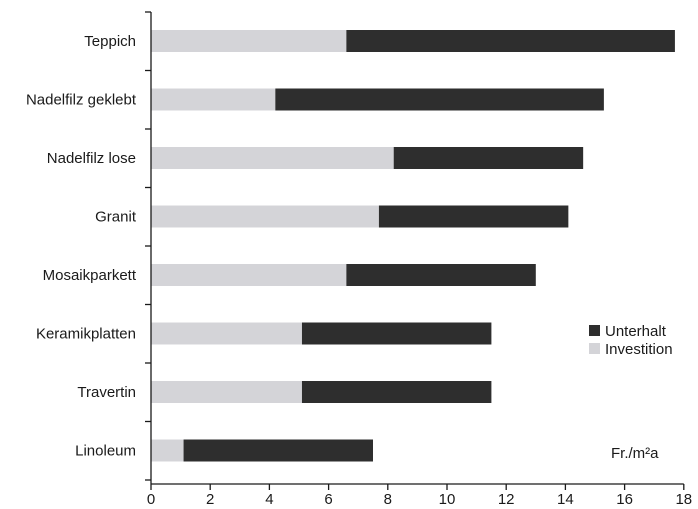 The width and height of the screenshot is (698, 509). What do you see at coordinates (396, 392) in the screenshot?
I see `bar-travertin-unterhalt` at bounding box center [396, 392].